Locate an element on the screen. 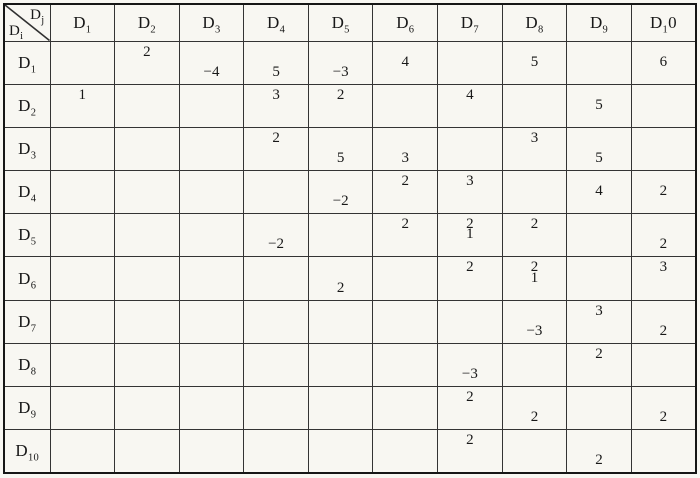 The width and height of the screenshot is (700, 478). cell-d8-d9: 2 is located at coordinates (599, 365).